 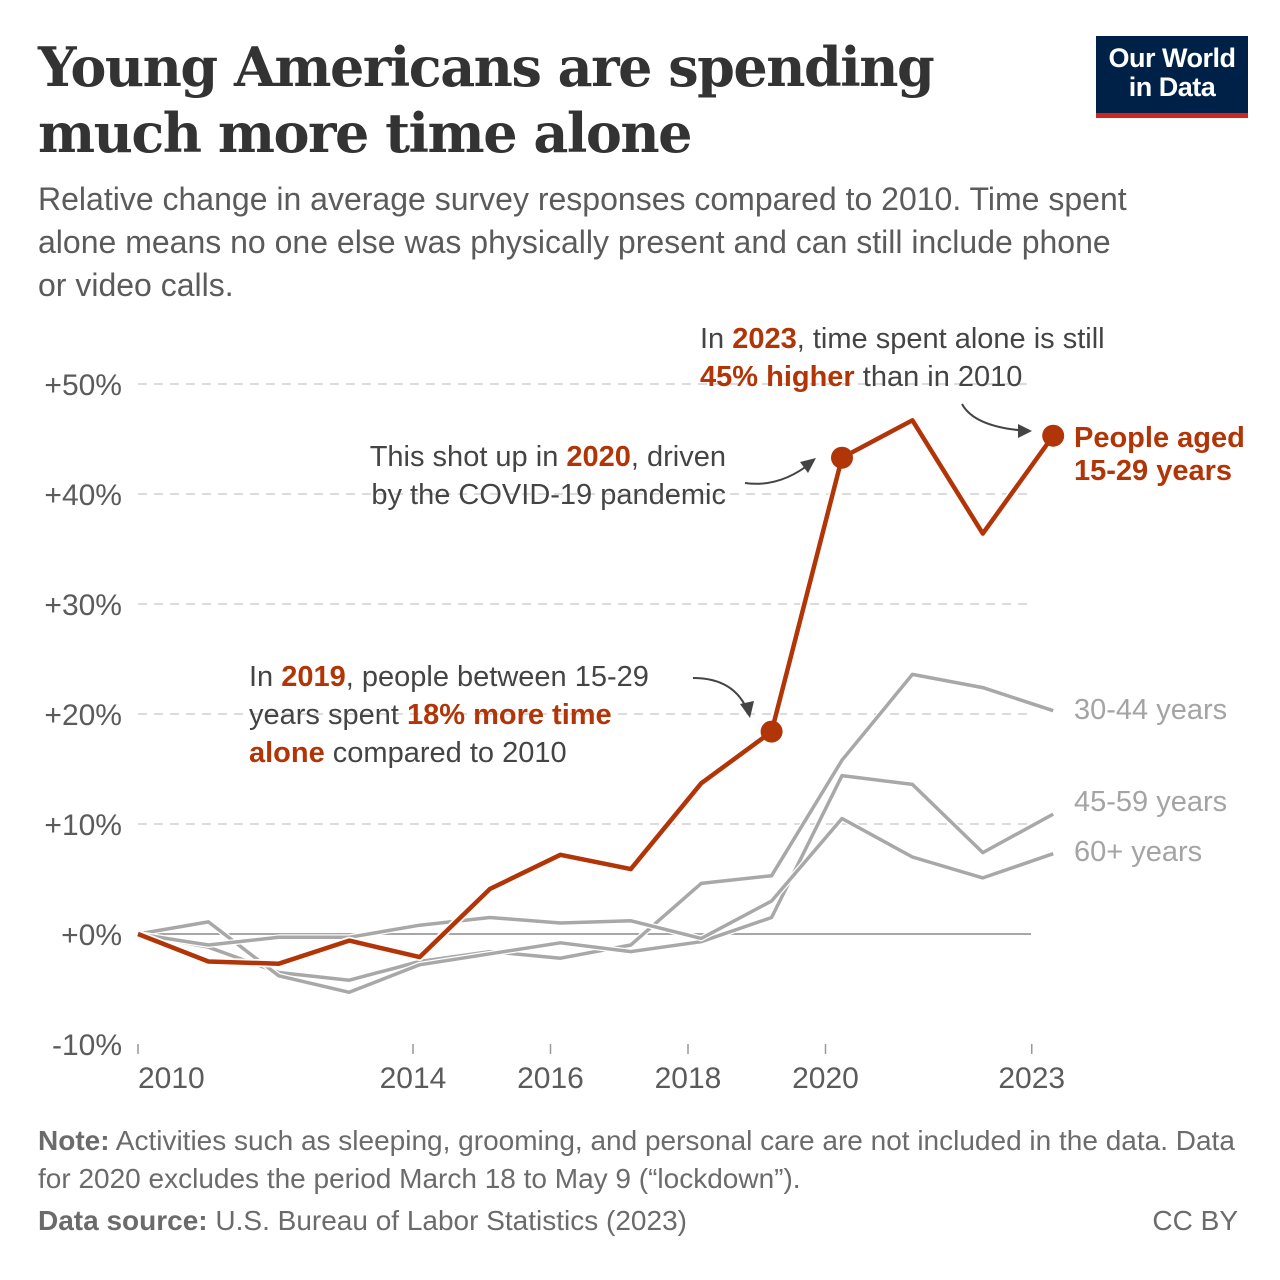 I want to click on logo-line2: in Data, so click(x=1172, y=87).